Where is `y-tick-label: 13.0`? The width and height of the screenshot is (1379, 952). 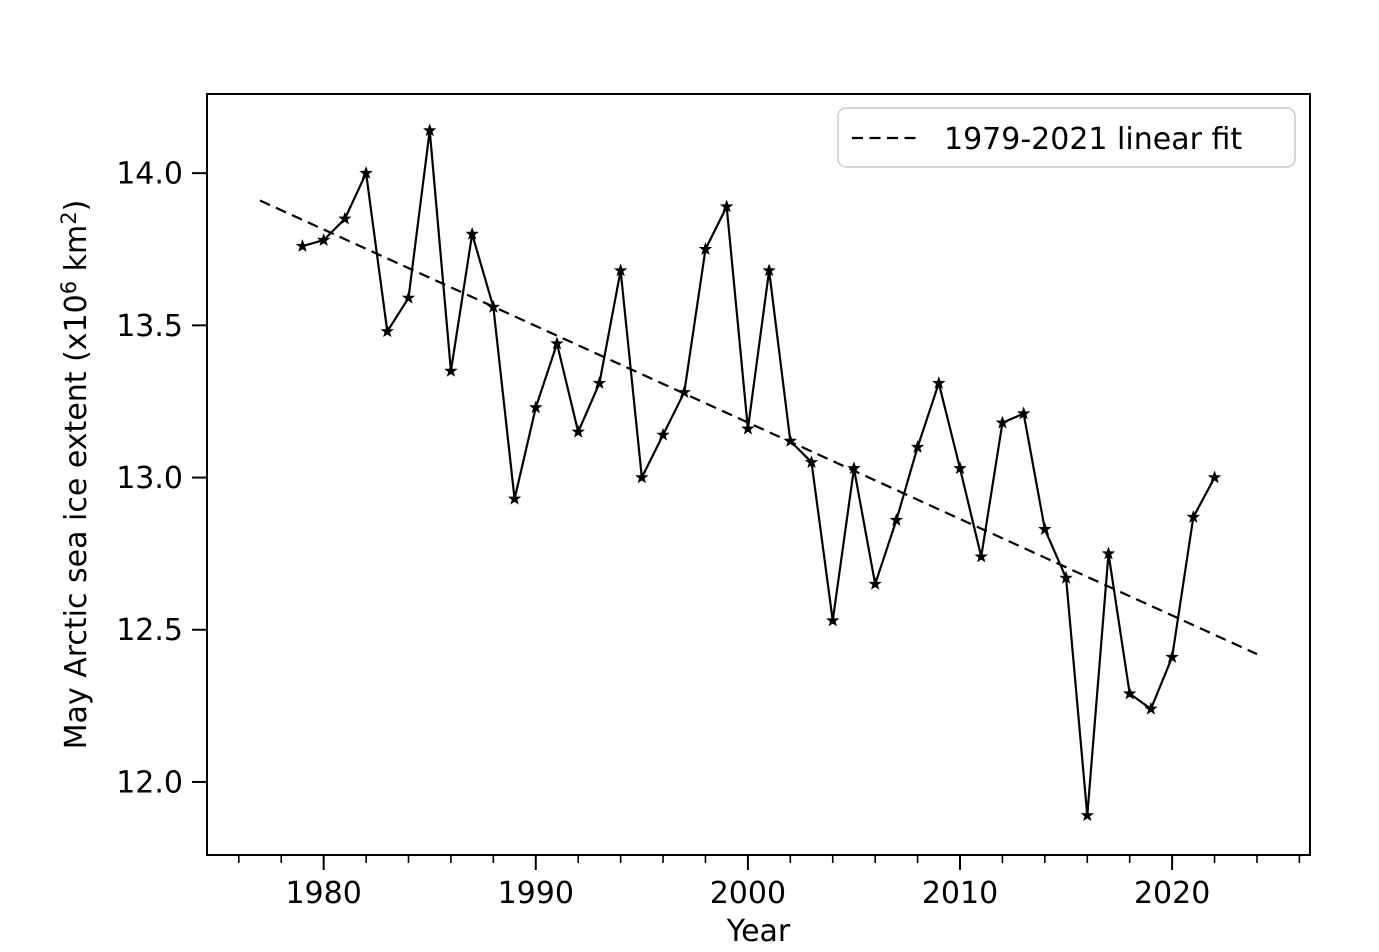 y-tick-label: 13.0 is located at coordinates (149, 478).